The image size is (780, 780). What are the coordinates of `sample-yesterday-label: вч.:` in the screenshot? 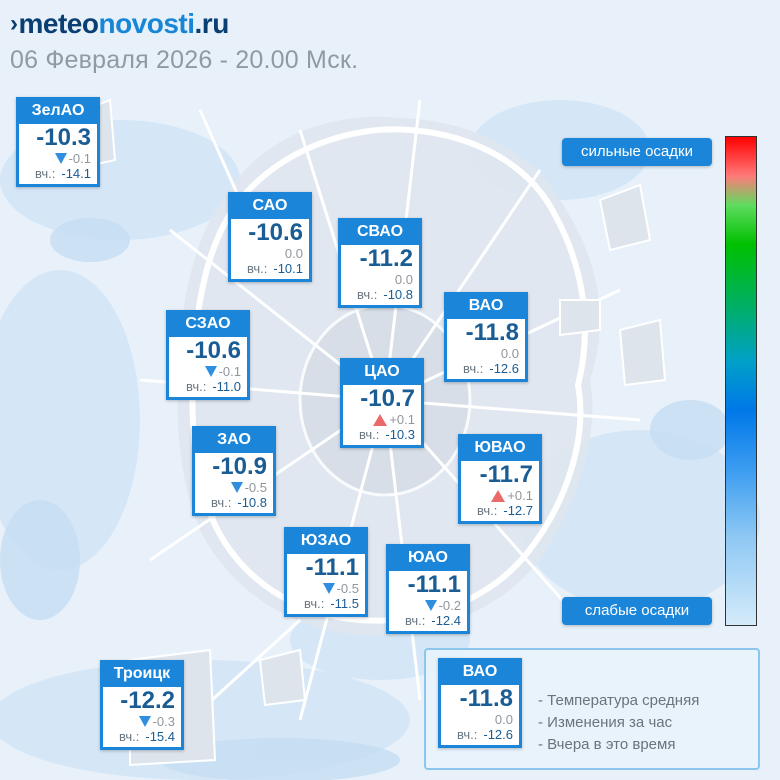 It's located at (467, 734).